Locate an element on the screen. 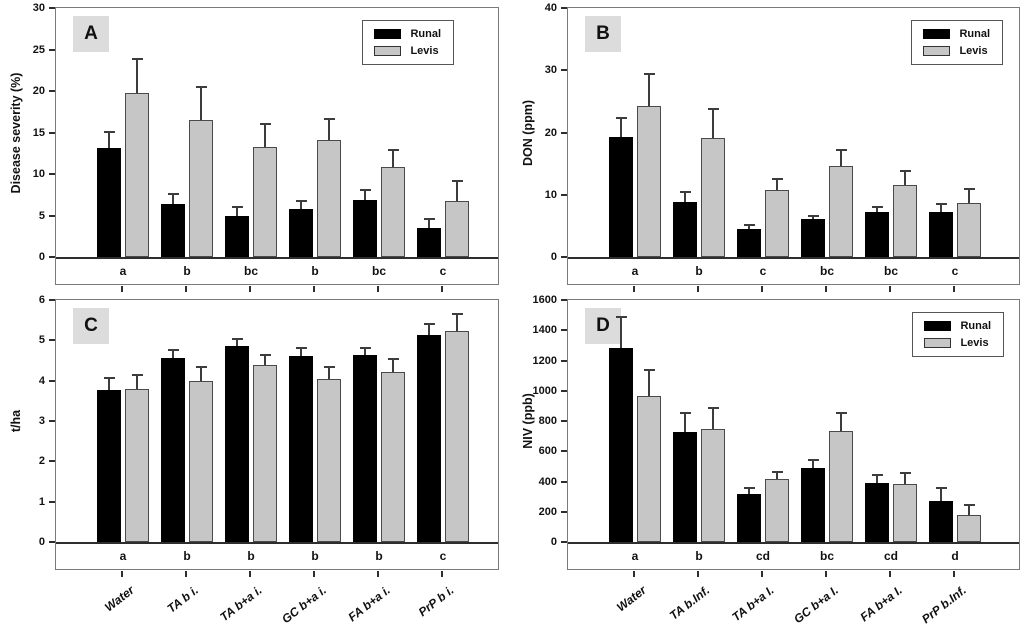 This screenshot has height=629, width=1024. y-tick-label: 10 is located at coordinates (550, 194).